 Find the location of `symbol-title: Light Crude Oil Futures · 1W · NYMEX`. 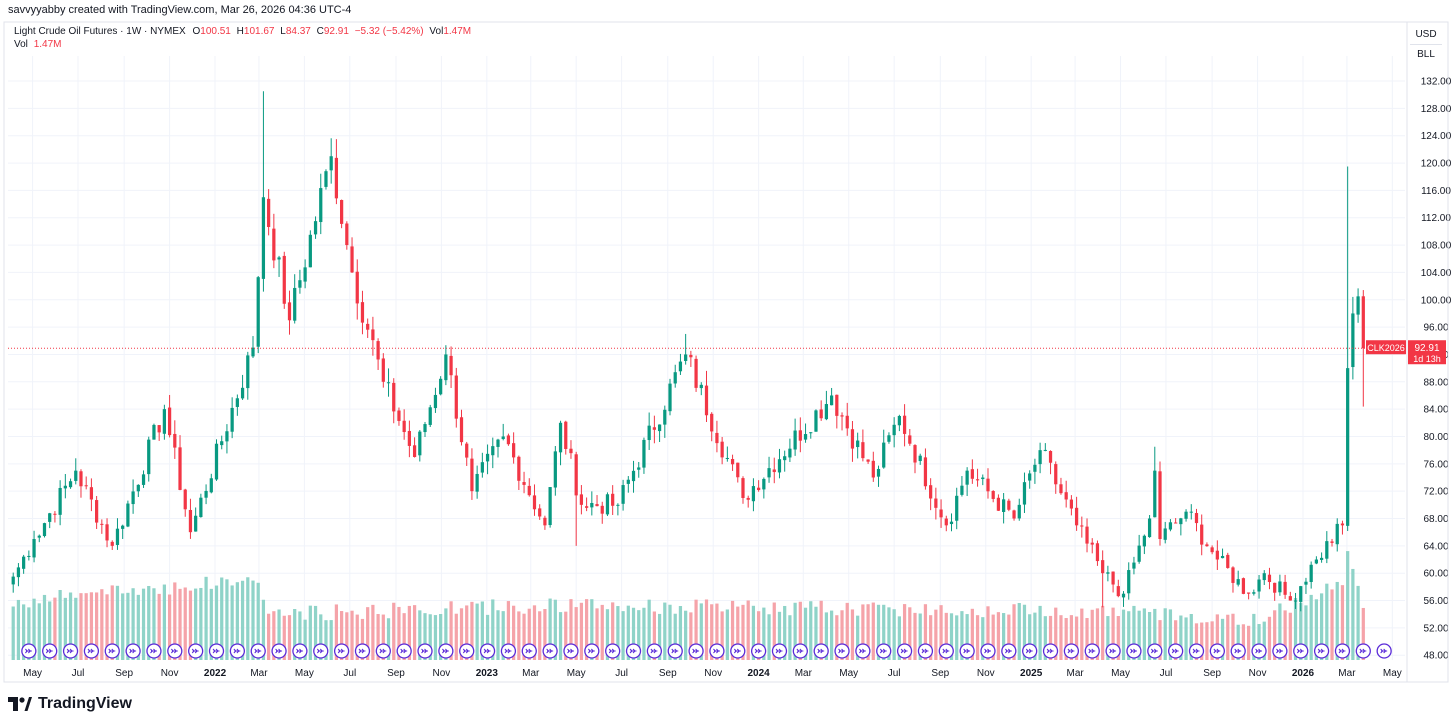

symbol-title: Light Crude Oil Futures · 1W · NYMEX is located at coordinates (100, 31).